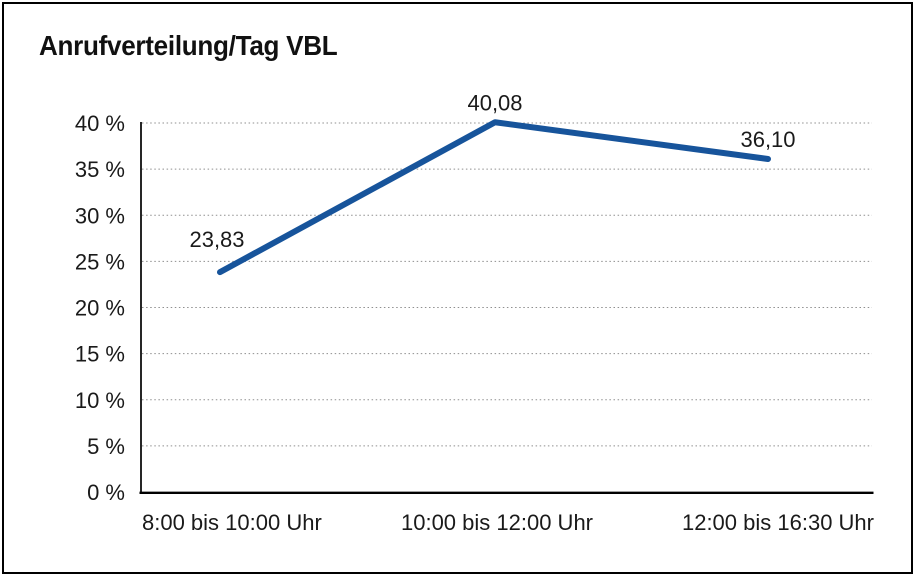 The image size is (915, 576). Describe the element at coordinates (100, 261) in the screenshot. I see `y-tick-label: 25 %` at that location.